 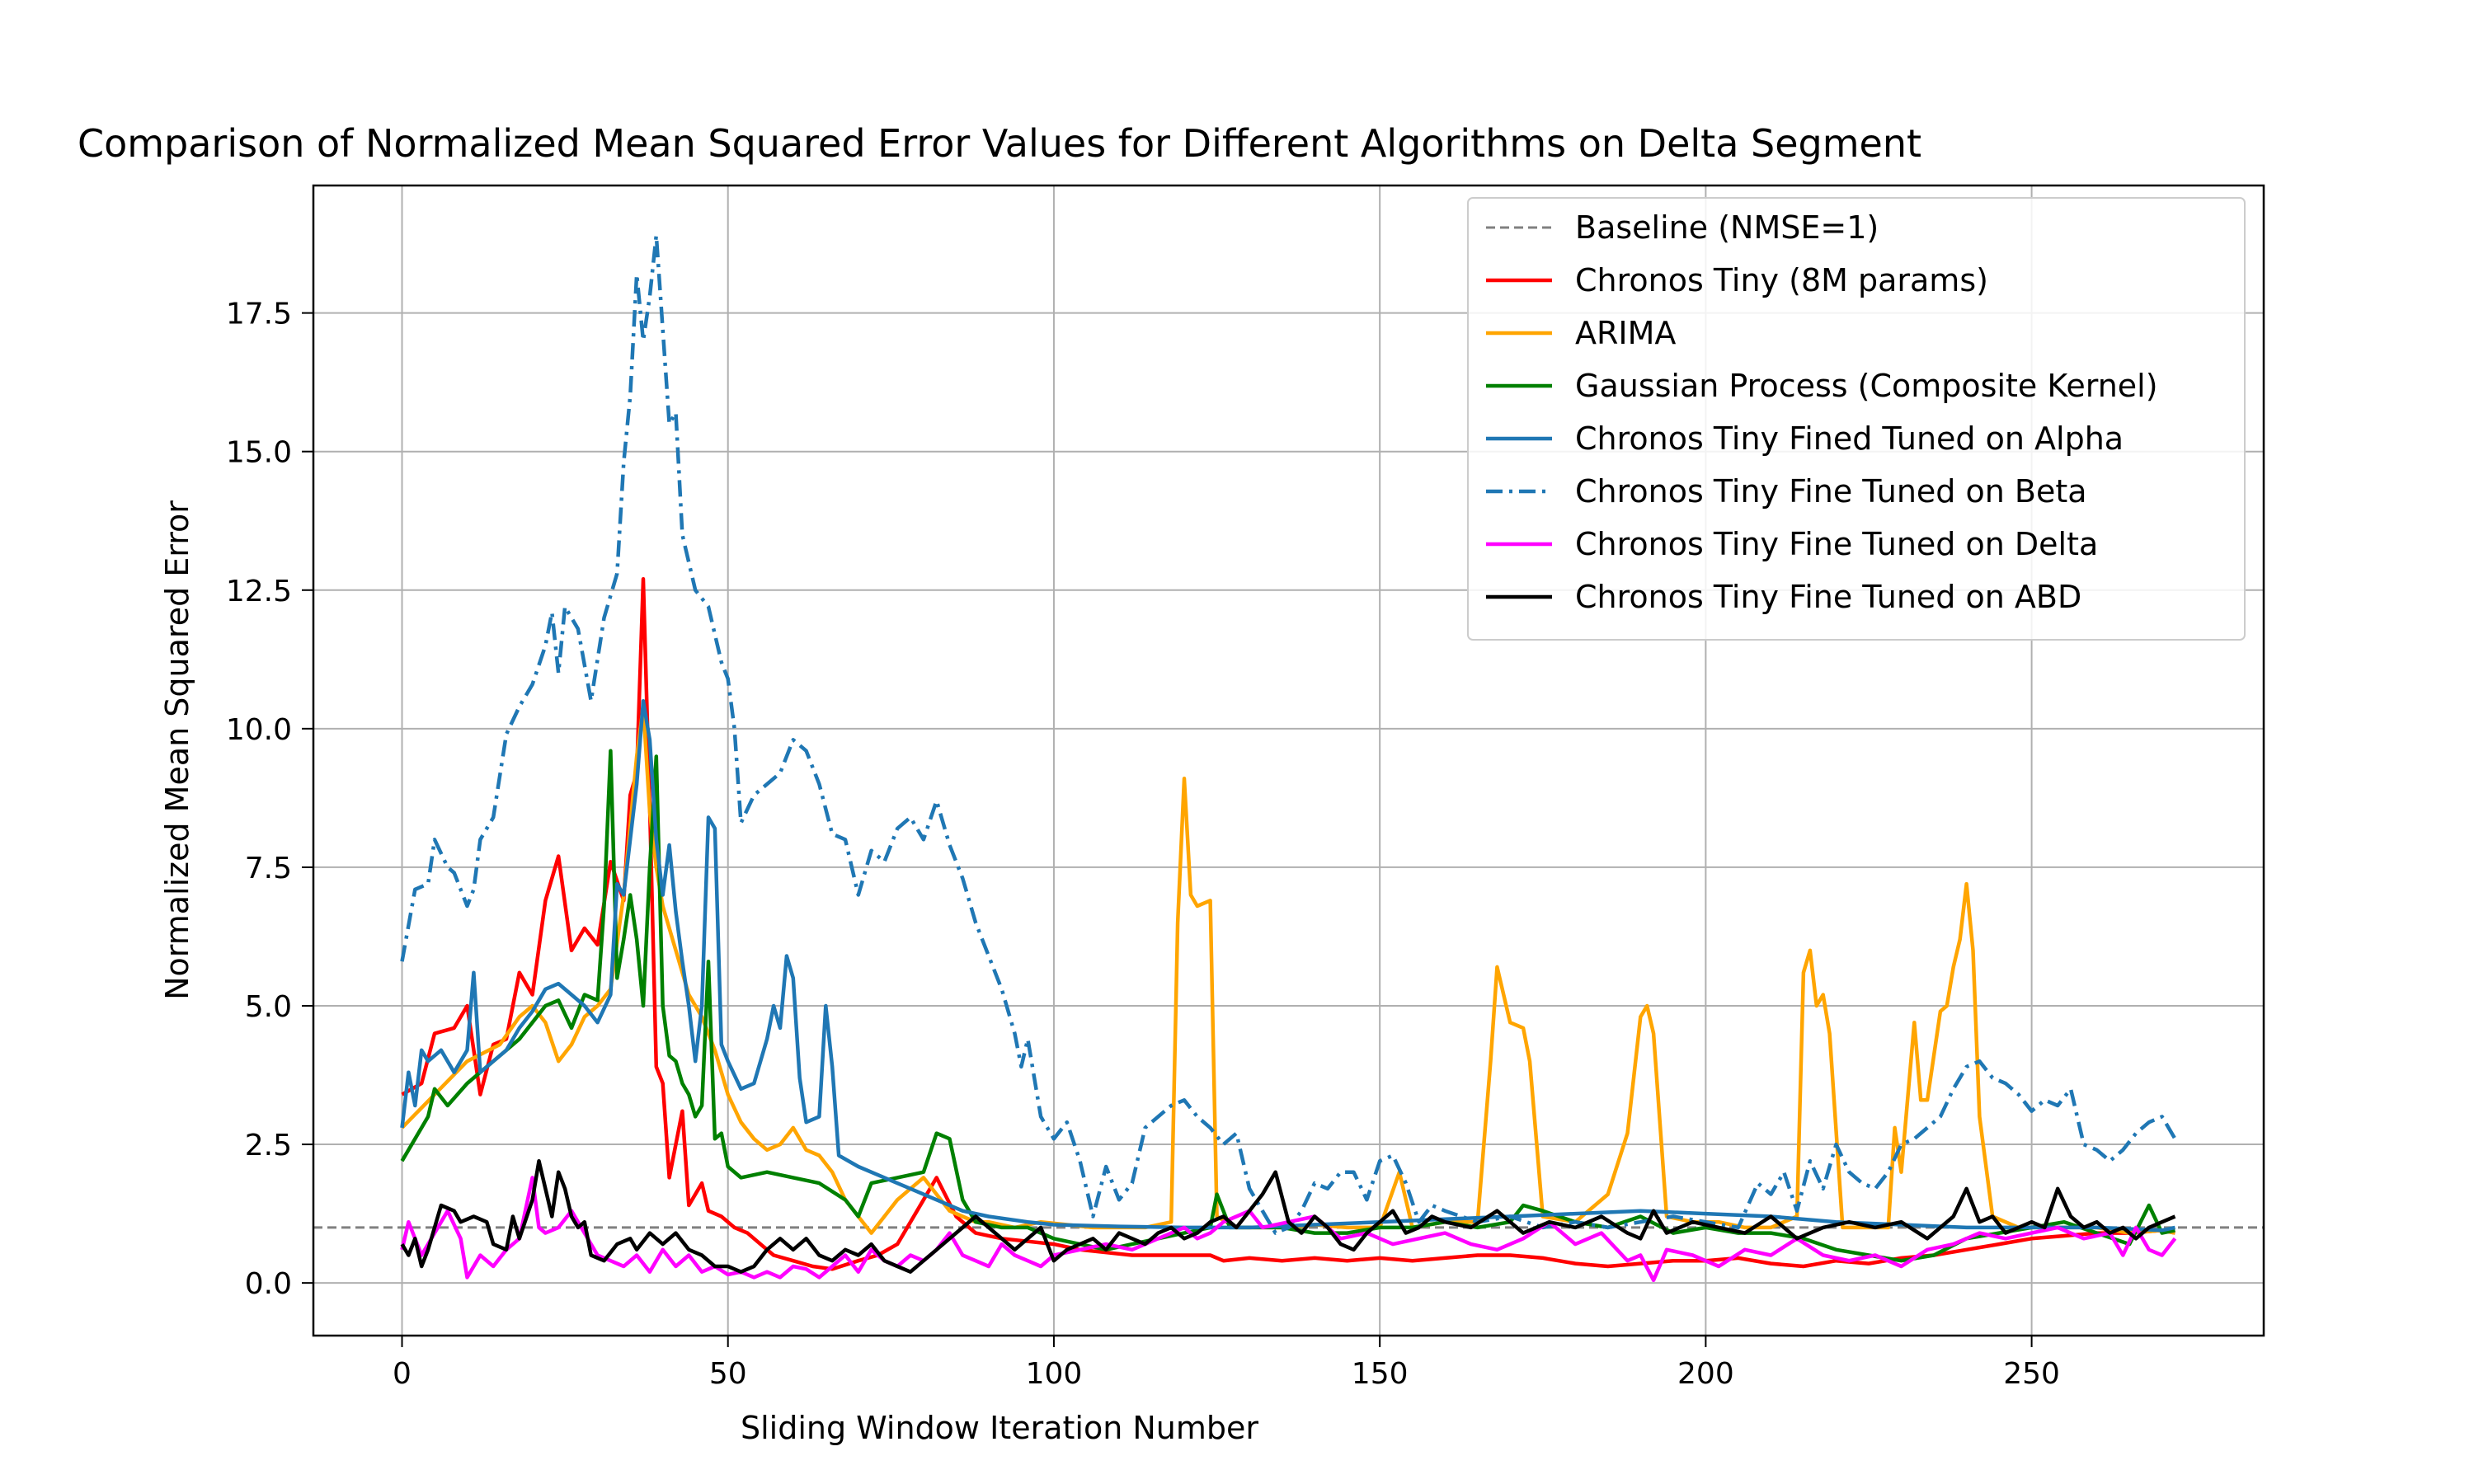 What do you see at coordinates (259, 453) in the screenshot?
I see `y-tick-label: 15.0` at bounding box center [259, 453].